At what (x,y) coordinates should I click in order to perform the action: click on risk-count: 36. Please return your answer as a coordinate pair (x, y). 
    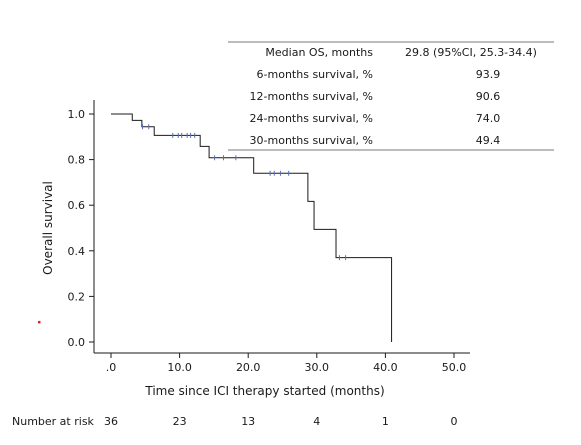
    Looking at the image, I should click on (111, 421).